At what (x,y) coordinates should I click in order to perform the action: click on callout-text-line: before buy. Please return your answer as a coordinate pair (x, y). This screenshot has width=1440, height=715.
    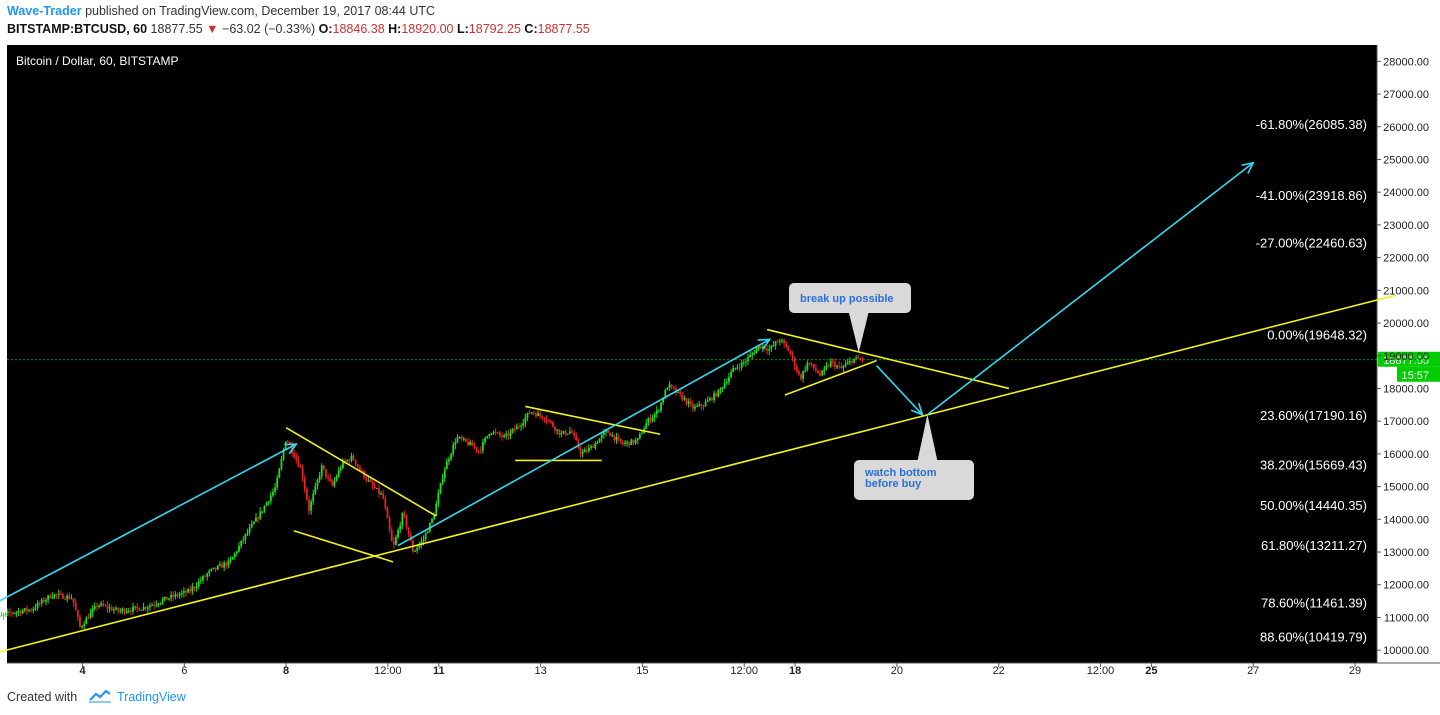
    Looking at the image, I should click on (893, 484).